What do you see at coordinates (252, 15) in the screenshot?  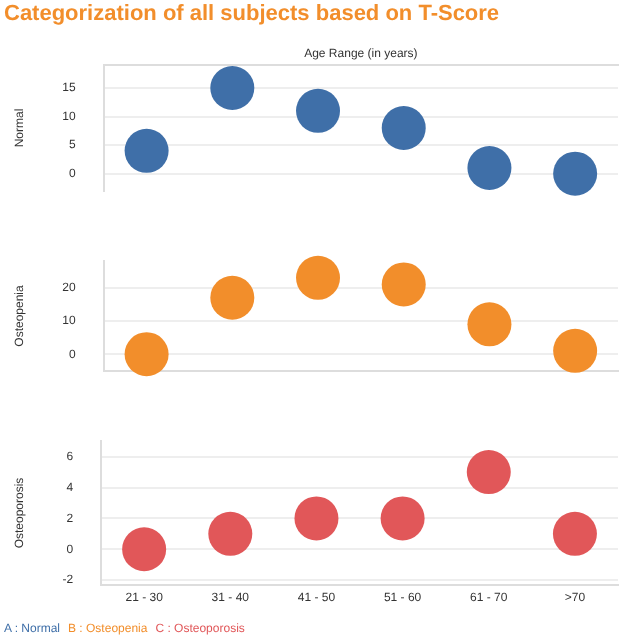 I see `chart-title: Categorization of all subjects based on T-Score` at bounding box center [252, 15].